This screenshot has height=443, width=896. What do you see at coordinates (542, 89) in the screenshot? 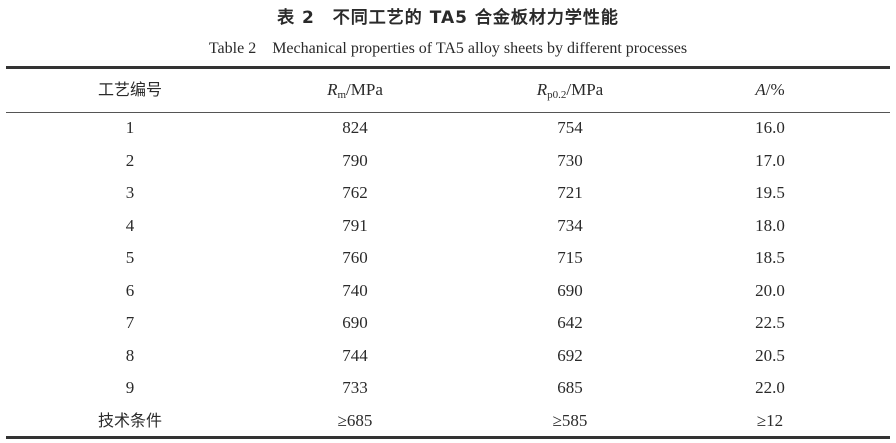
I see `header-rp02-symbol: R` at bounding box center [542, 89].